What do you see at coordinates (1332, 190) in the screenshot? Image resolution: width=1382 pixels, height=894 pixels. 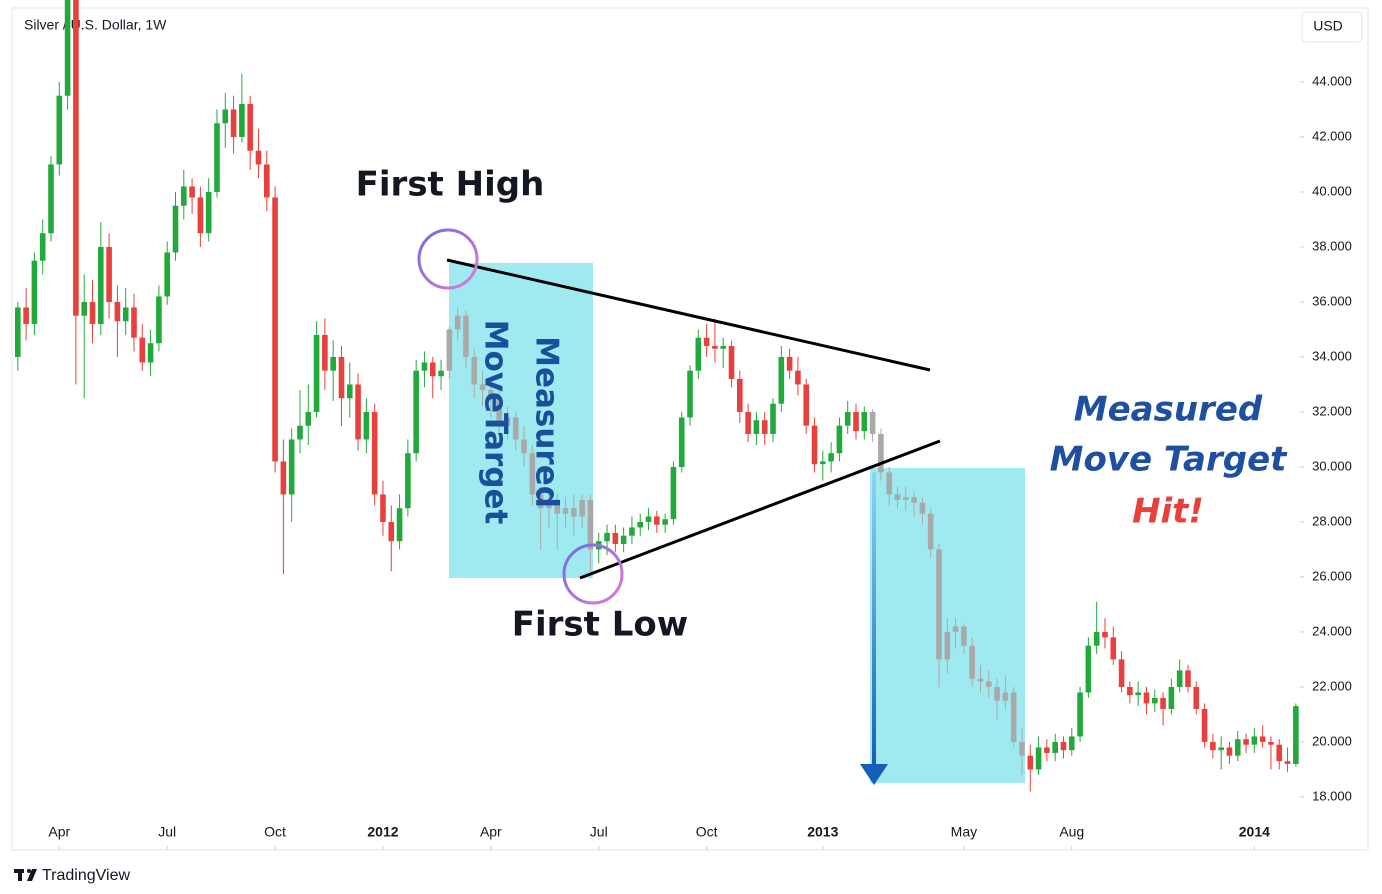 I see `y-tick-label: 40.000` at bounding box center [1332, 190].